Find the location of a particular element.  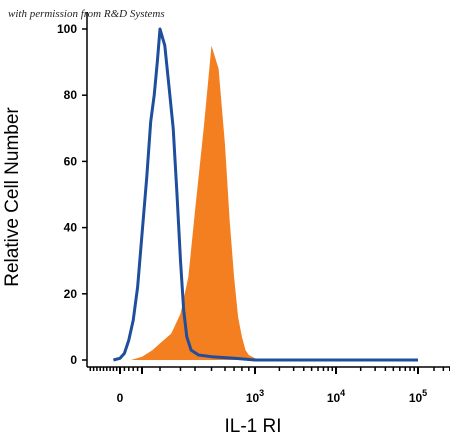

x-tick-label: 10³ is located at coordinates (255, 396).